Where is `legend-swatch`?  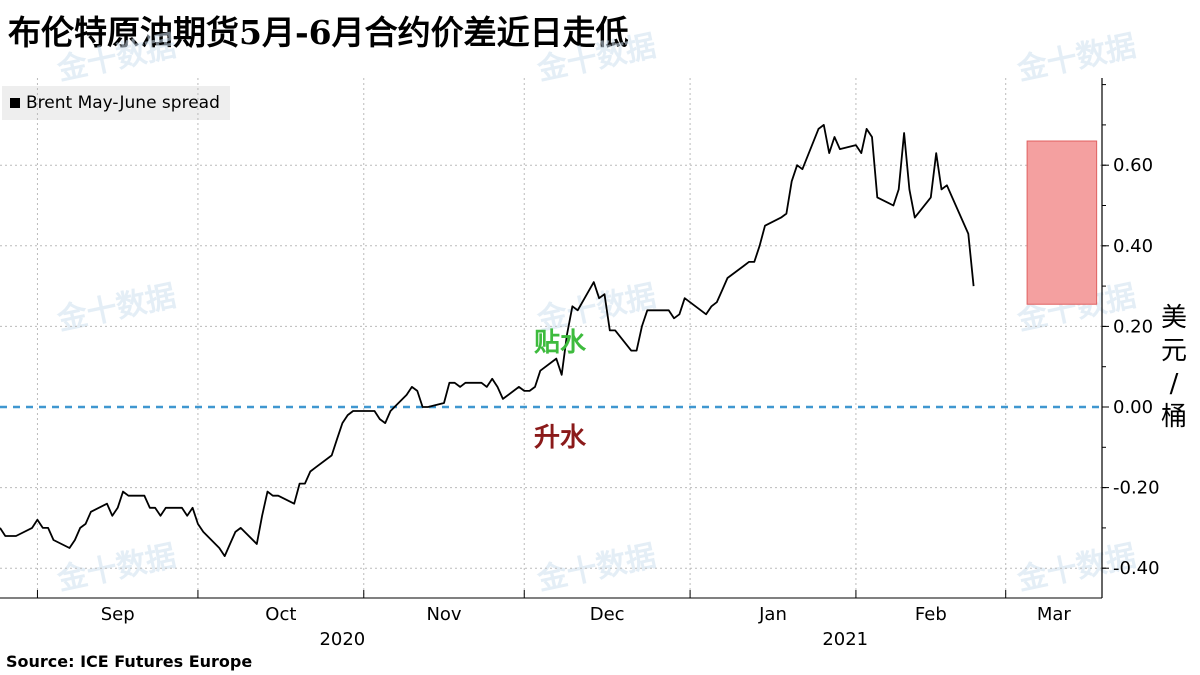 legend-swatch is located at coordinates (15, 103).